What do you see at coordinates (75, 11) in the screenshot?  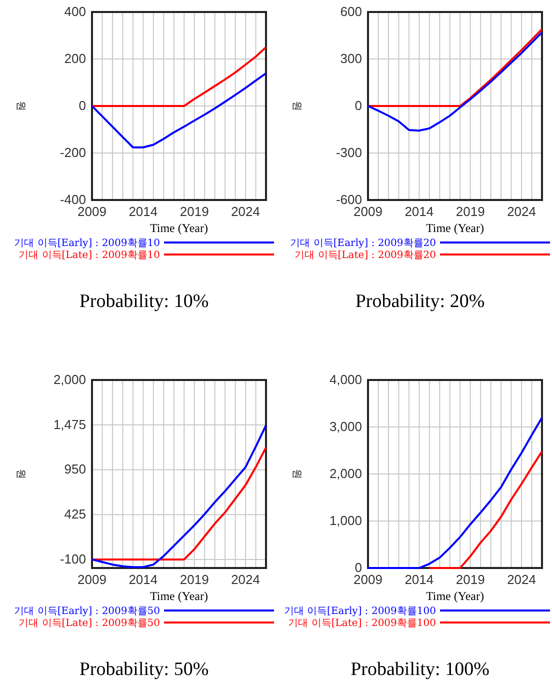 I see `y-tick-label: 400` at bounding box center [75, 11].